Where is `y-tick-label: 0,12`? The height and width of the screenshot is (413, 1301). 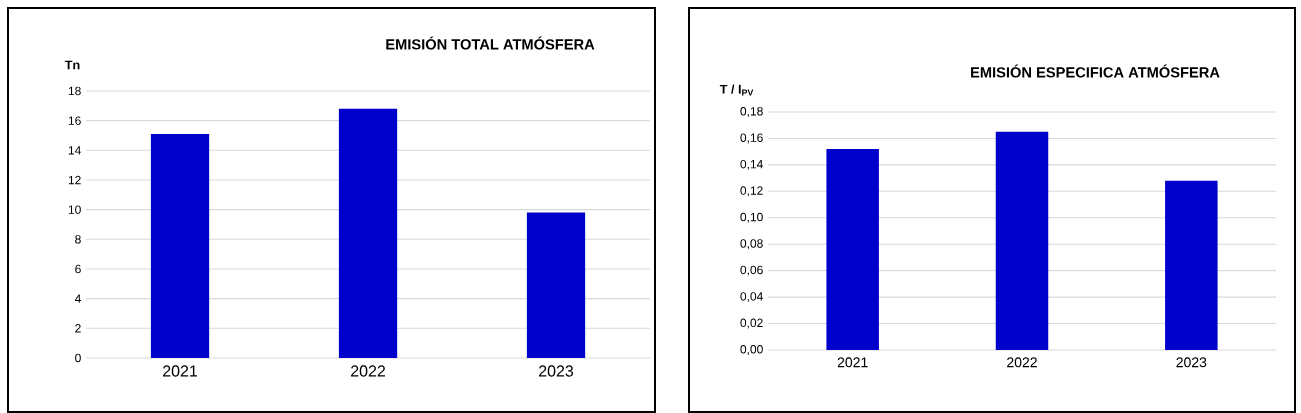 y-tick-label: 0,12 is located at coordinates (751, 191).